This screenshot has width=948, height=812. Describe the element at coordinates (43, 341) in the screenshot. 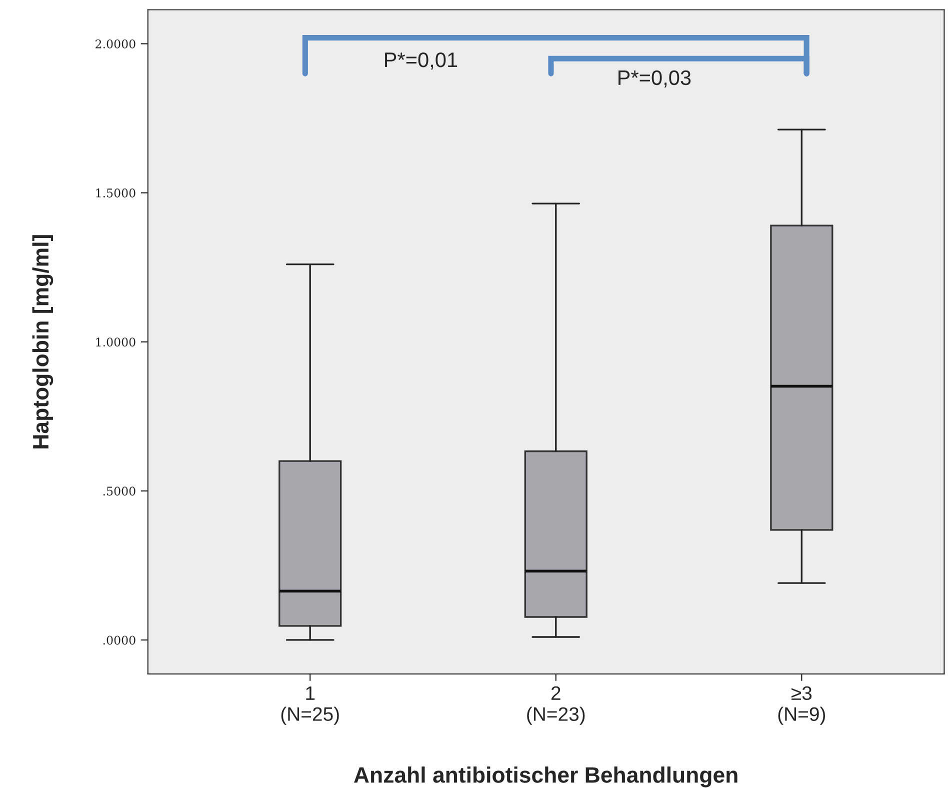

I see `y-axis-title: Haptoglobin [mg/ml]` at that location.